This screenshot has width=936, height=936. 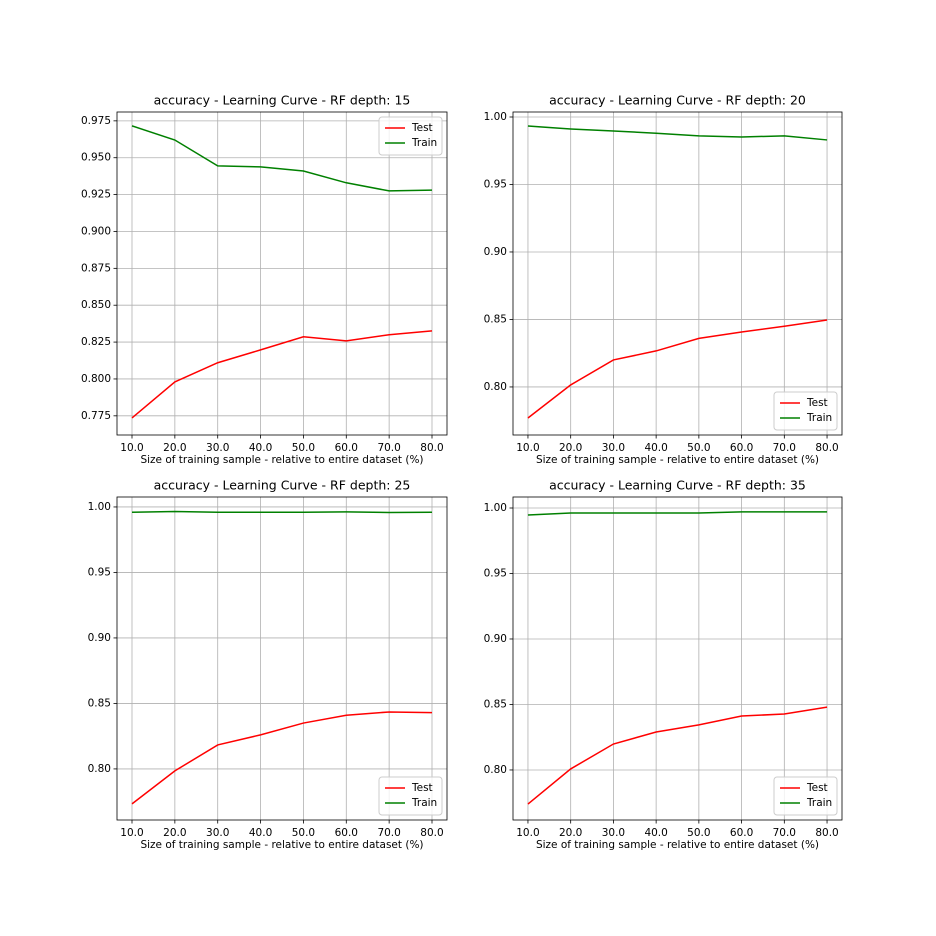 I want to click on y-tick-label: 0.825, so click(x=96, y=342).